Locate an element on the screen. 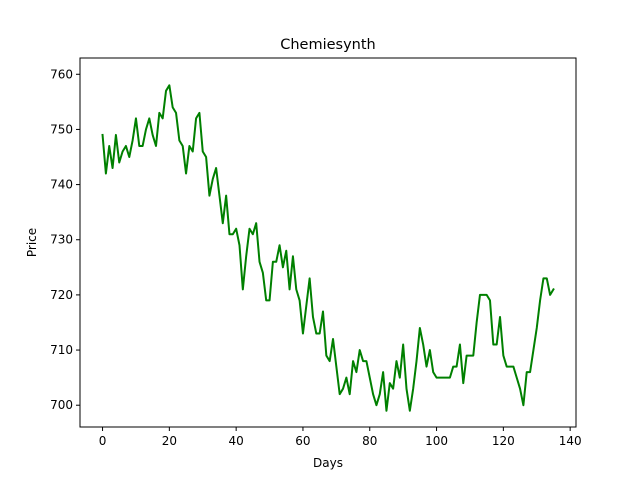 Image resolution: width=640 pixels, height=480 pixels. y-axis: 700 710 720 730 740 750 760 is located at coordinates (65, 239).